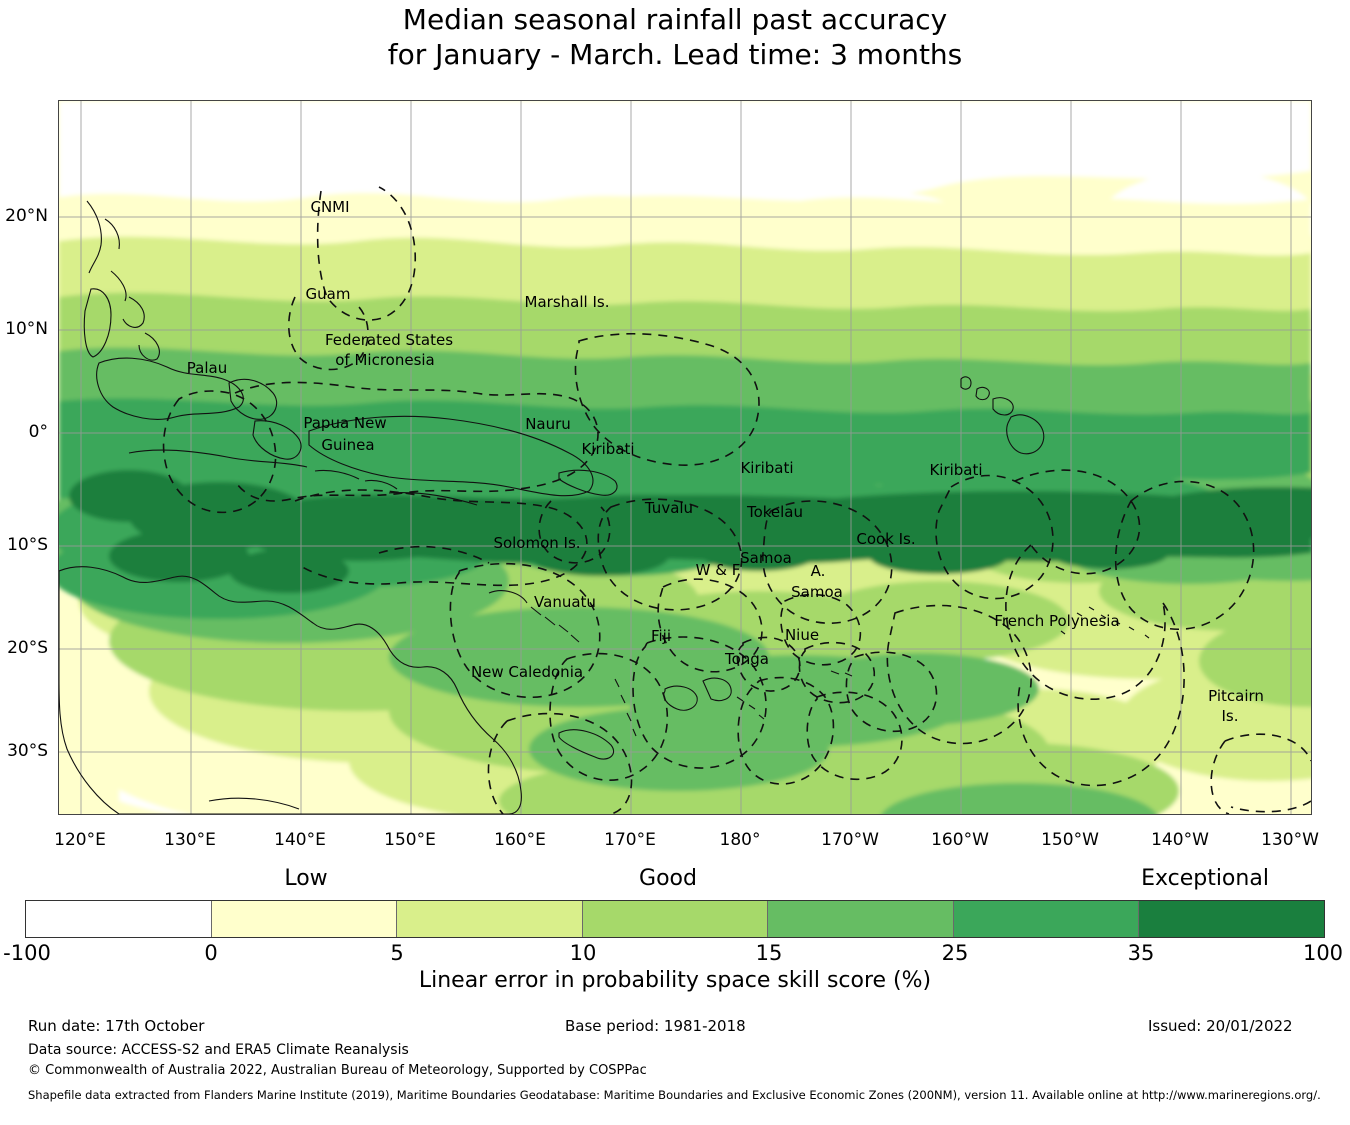 Image resolution: width=1350 pixels, height=1125 pixels. Describe the element at coordinates (565, 602) in the screenshot. I see `map-label-vanuatu: Vanuatu` at that location.